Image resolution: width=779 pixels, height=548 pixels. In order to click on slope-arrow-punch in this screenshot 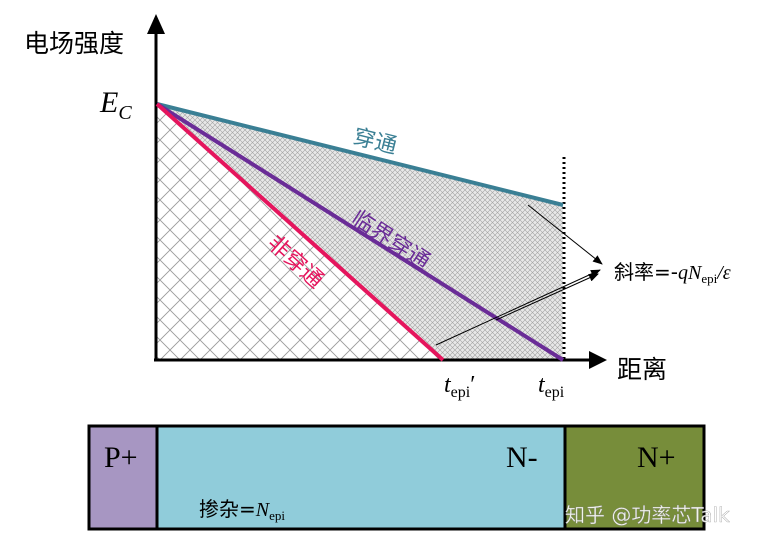, I will do `click(565, 234)`.